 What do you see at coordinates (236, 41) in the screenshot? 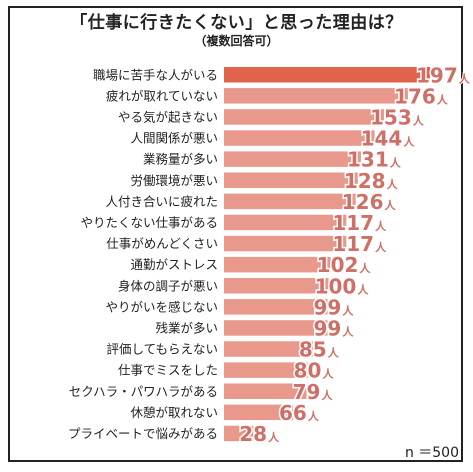
I see `chart-subtitle: （複数回答可）` at bounding box center [236, 41].